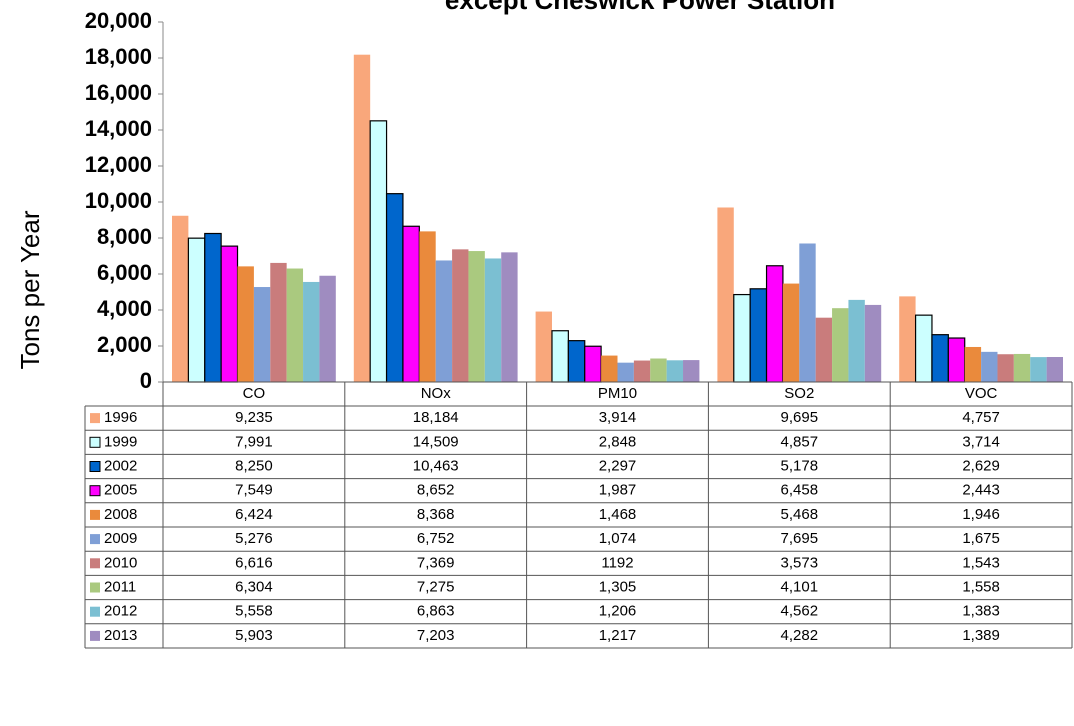 The image size is (1074, 726). I want to click on table-cell: 4,562, so click(800, 611).